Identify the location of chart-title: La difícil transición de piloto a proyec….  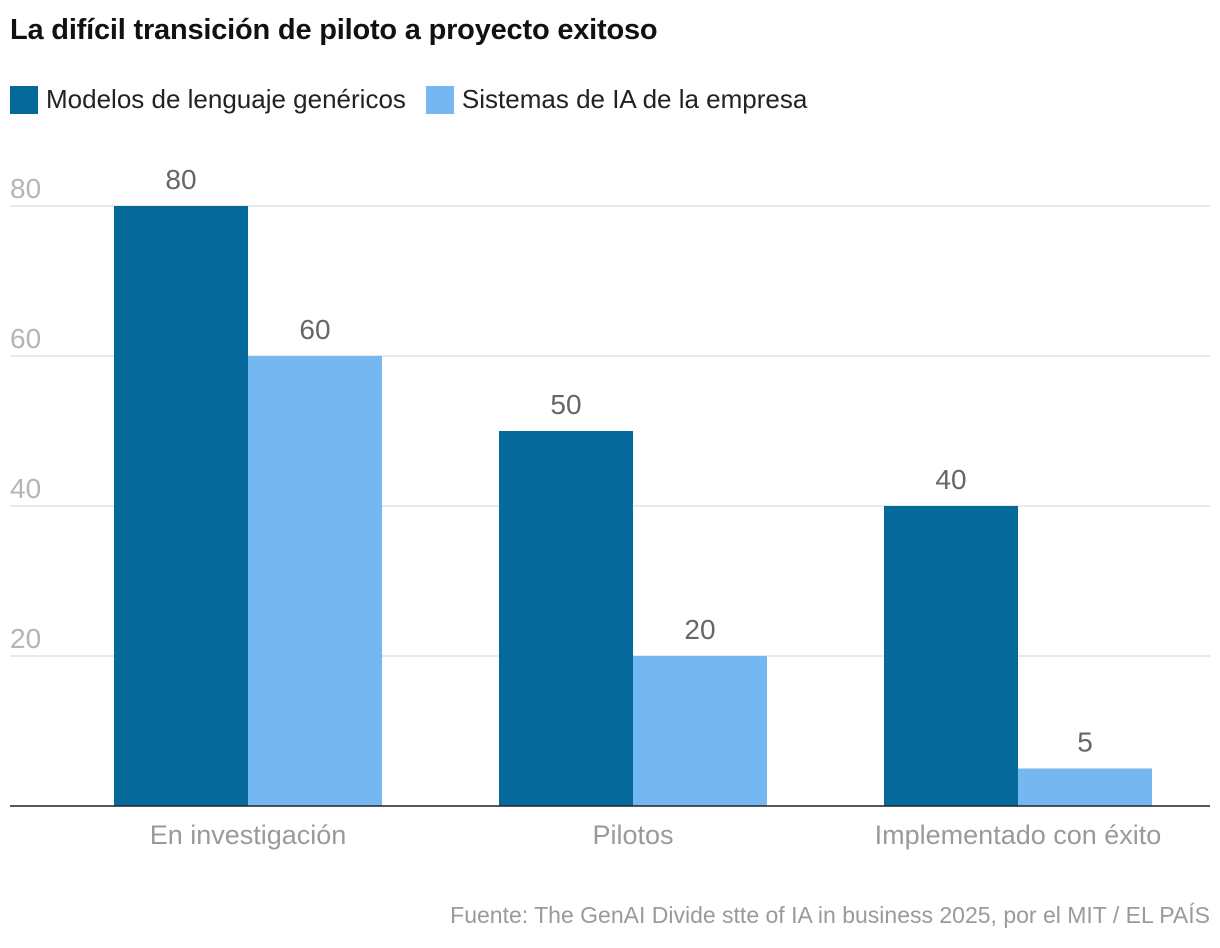
(334, 30).